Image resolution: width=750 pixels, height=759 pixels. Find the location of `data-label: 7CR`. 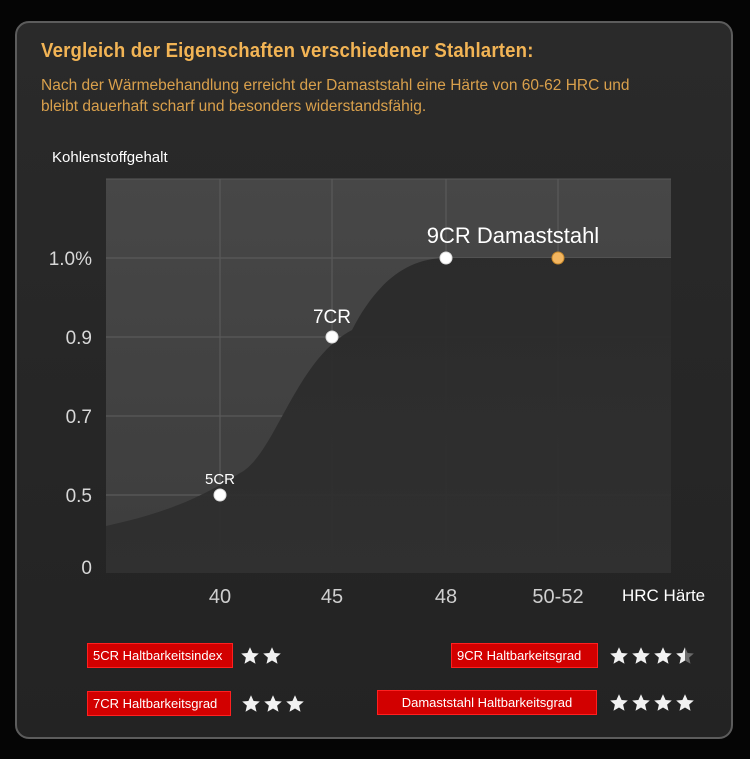

data-label: 7CR is located at coordinates (332, 317).